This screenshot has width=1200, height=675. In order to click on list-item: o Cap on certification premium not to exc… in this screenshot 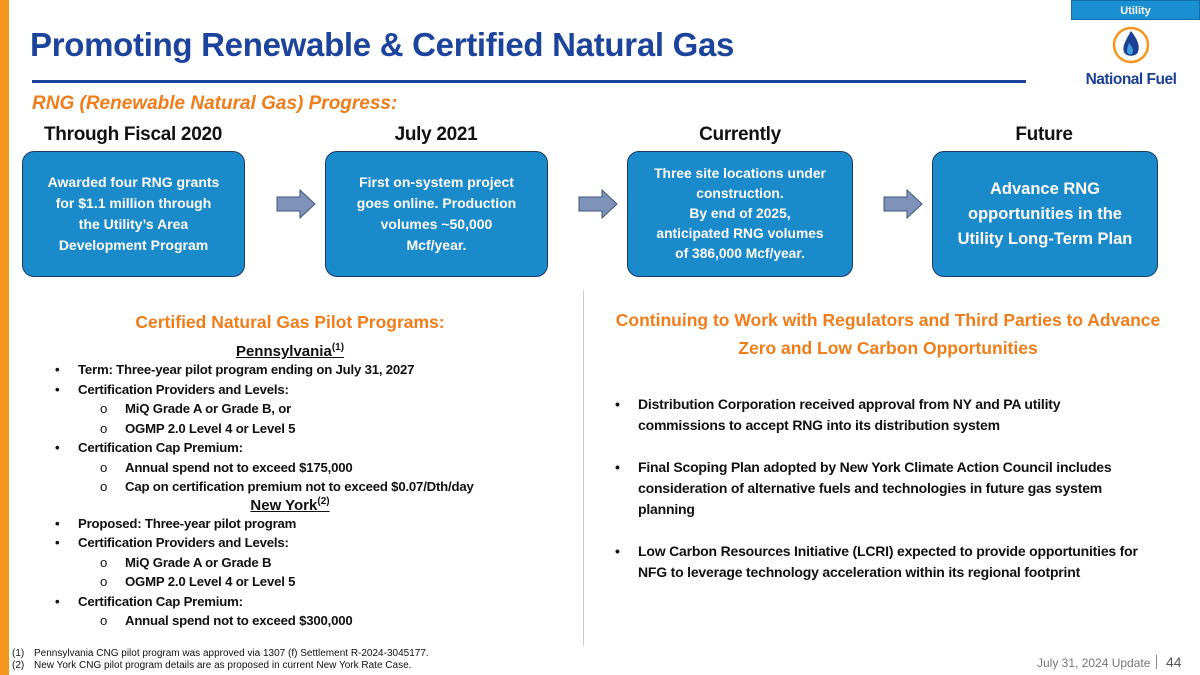, I will do `click(290, 487)`.